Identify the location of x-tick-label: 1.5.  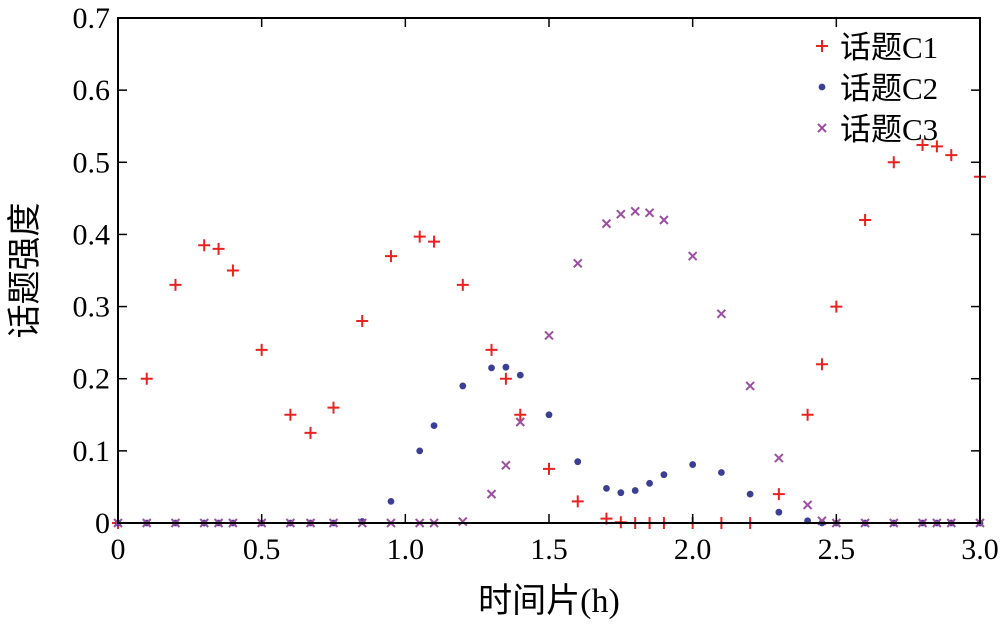
(549, 549).